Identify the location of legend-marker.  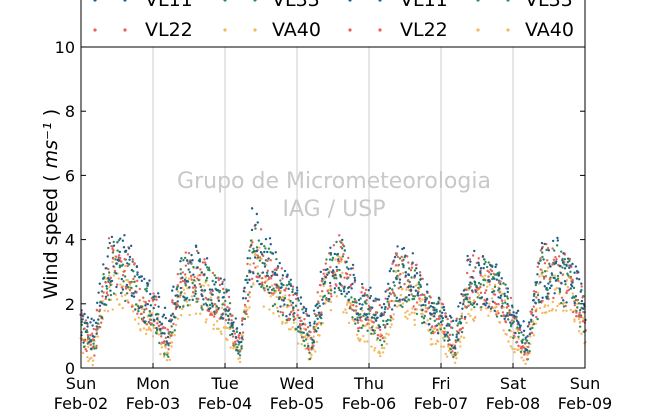
(255, 30).